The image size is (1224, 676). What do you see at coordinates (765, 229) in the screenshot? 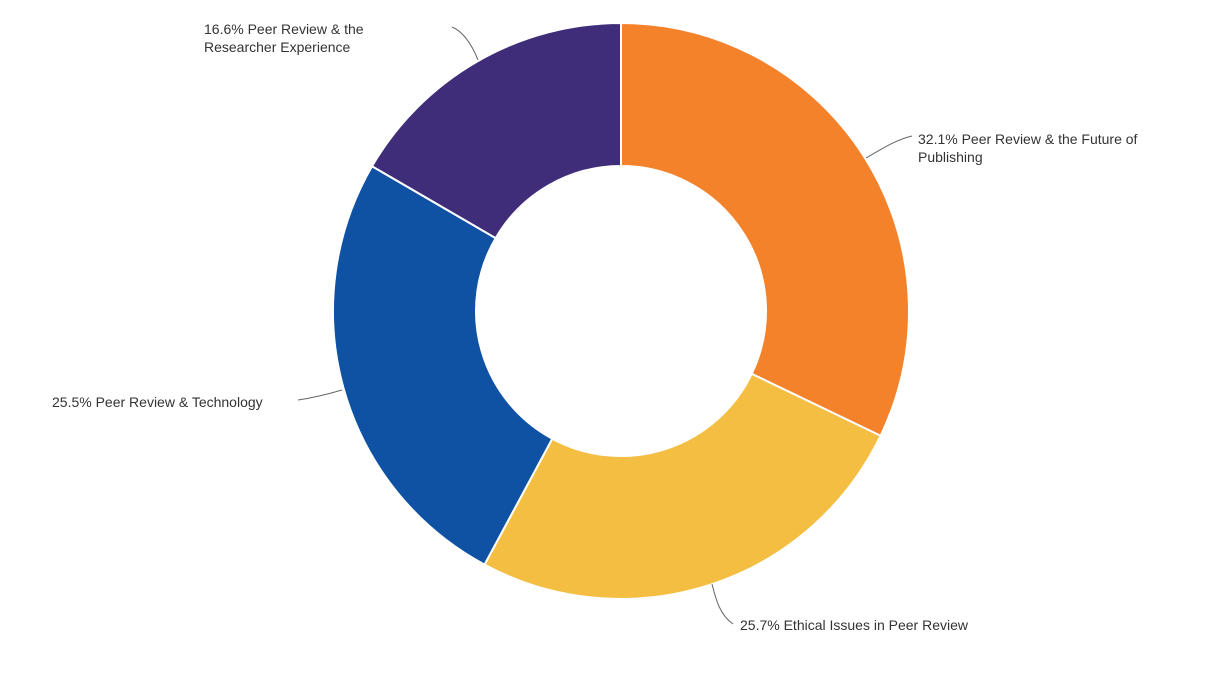
I see `slice-peer-review-the-future-of-publishing` at bounding box center [765, 229].